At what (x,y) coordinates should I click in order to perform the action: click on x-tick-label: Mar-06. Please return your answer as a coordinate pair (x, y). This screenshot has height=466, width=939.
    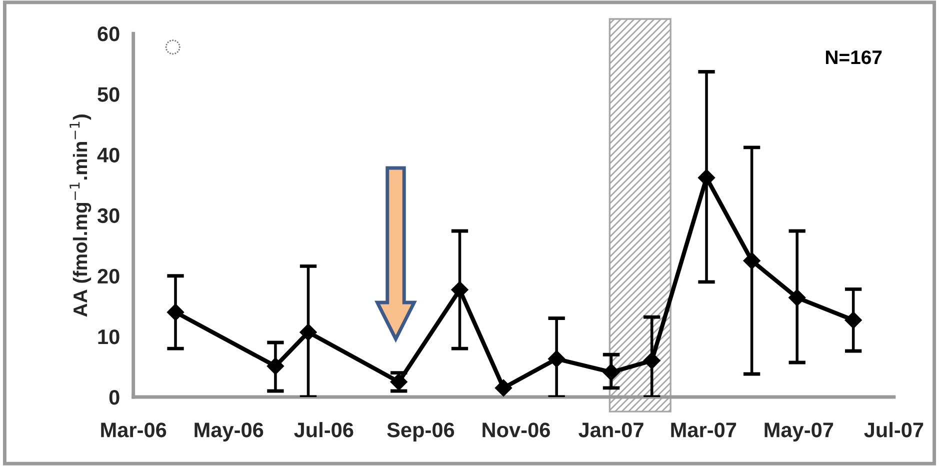
    Looking at the image, I should click on (133, 430).